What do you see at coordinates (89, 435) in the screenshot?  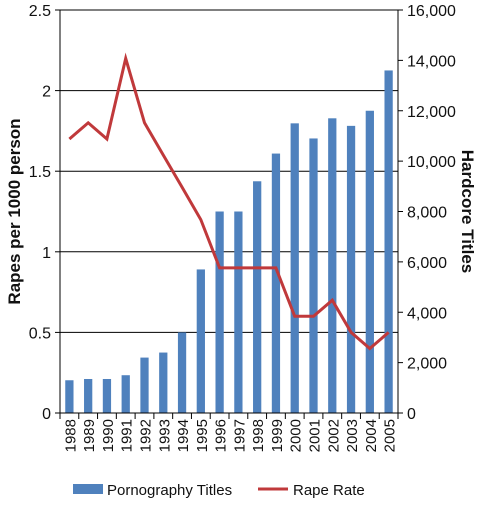 I see `x-tick-label: 1989` at bounding box center [89, 435].